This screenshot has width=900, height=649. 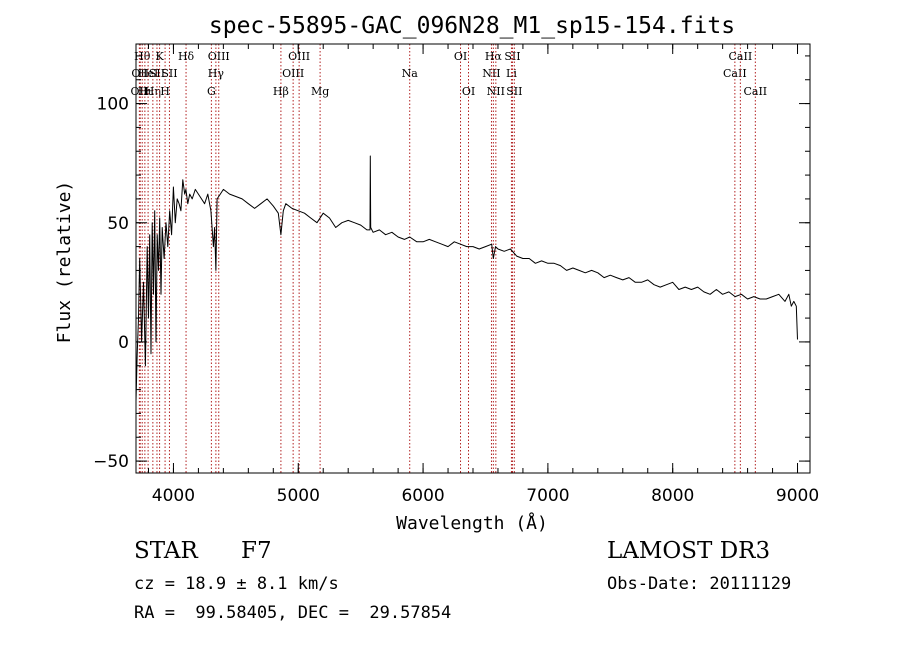 I want to click on y-tick-label: −50, so click(x=111, y=462).